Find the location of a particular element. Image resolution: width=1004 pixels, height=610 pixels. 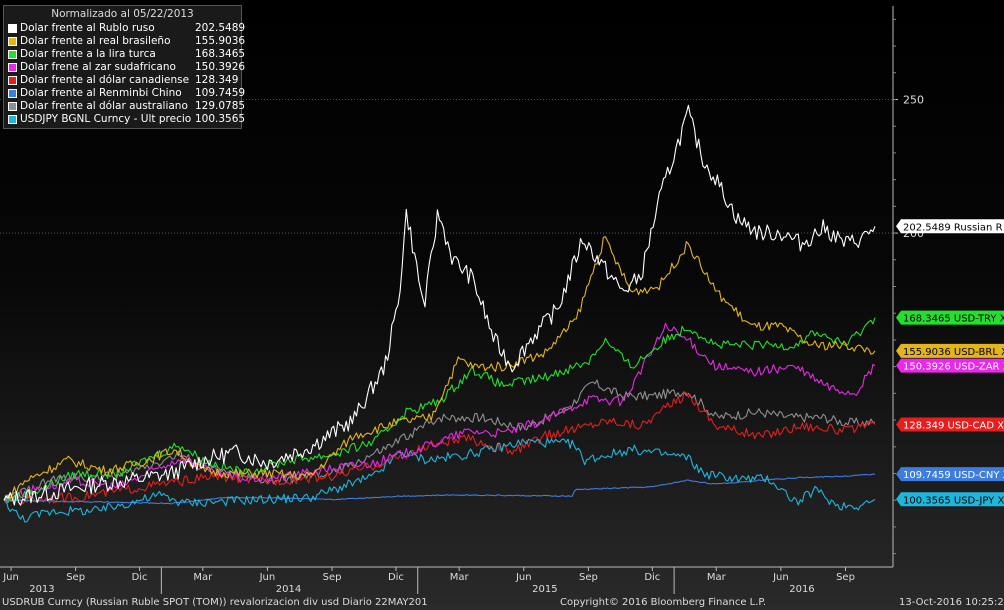

x-year-label: 2013 is located at coordinates (41, 589).